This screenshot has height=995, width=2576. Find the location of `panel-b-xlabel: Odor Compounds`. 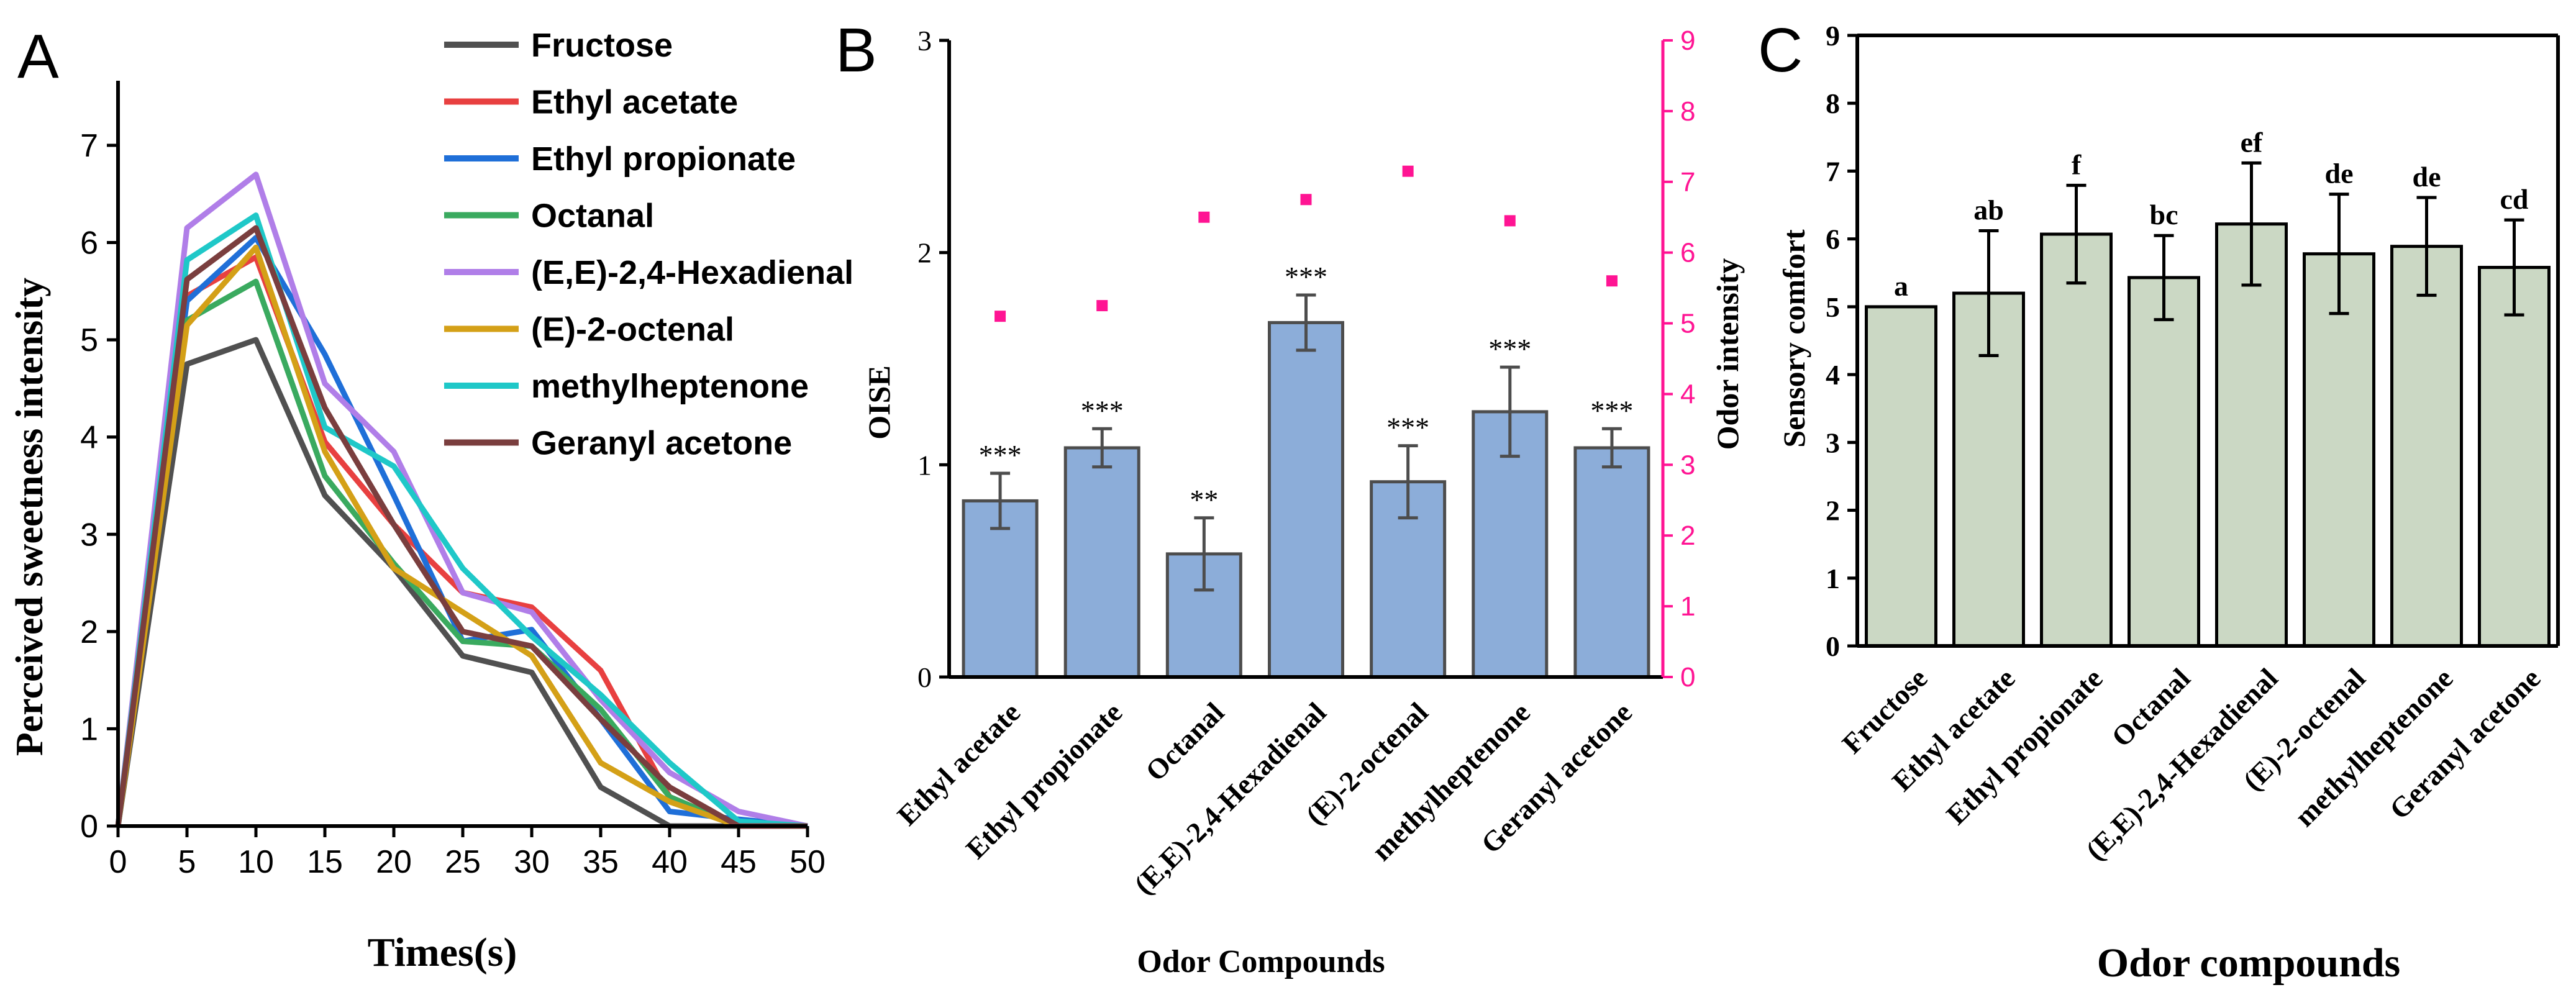

panel-b-xlabel: Odor Compounds is located at coordinates (1261, 961).